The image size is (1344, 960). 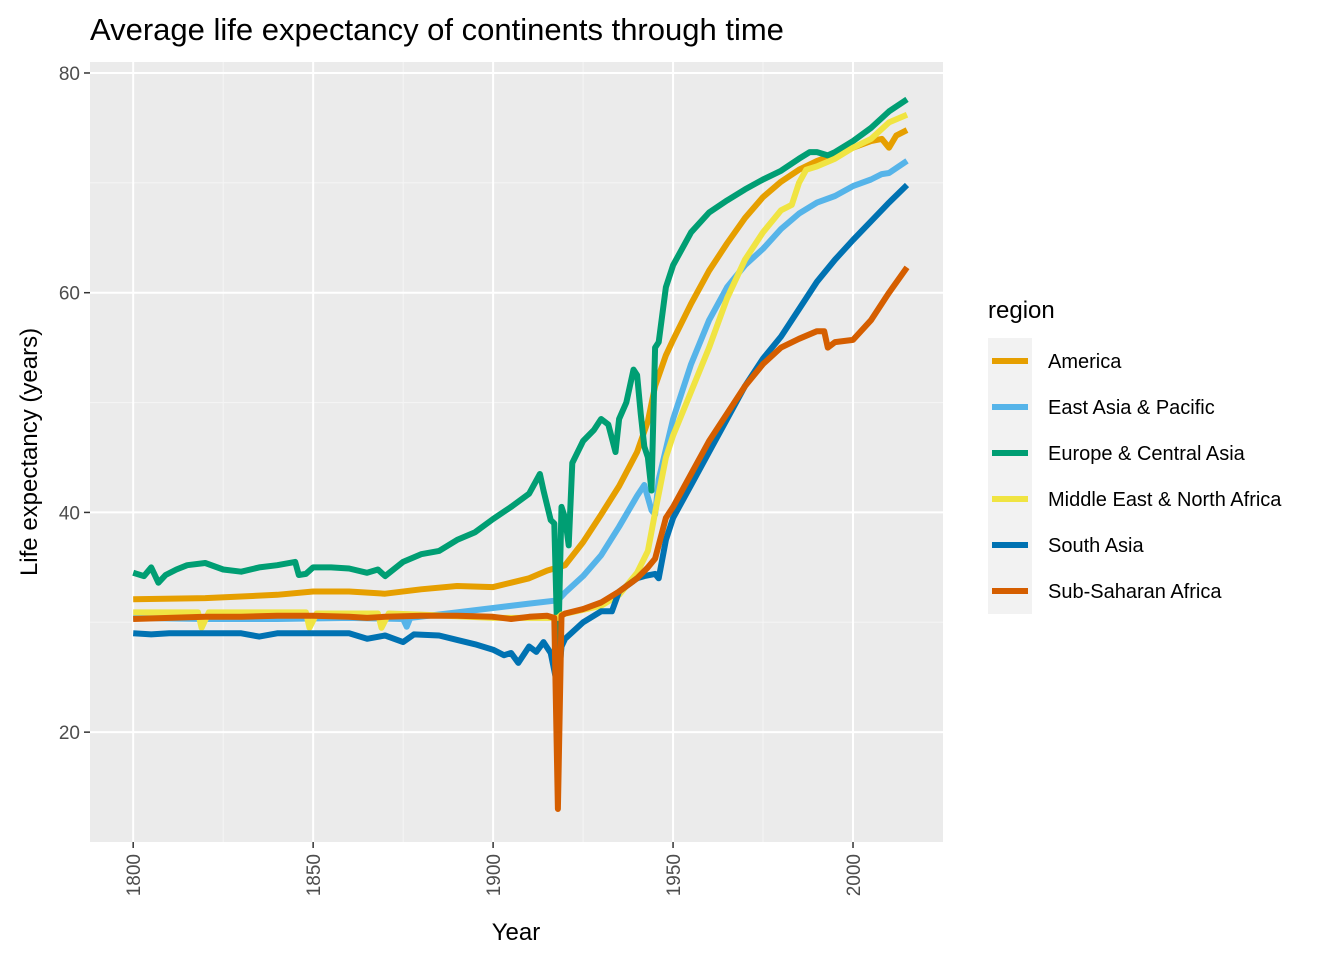 I want to click on legend-label: East Asia & Pacific, so click(x=1131, y=408).